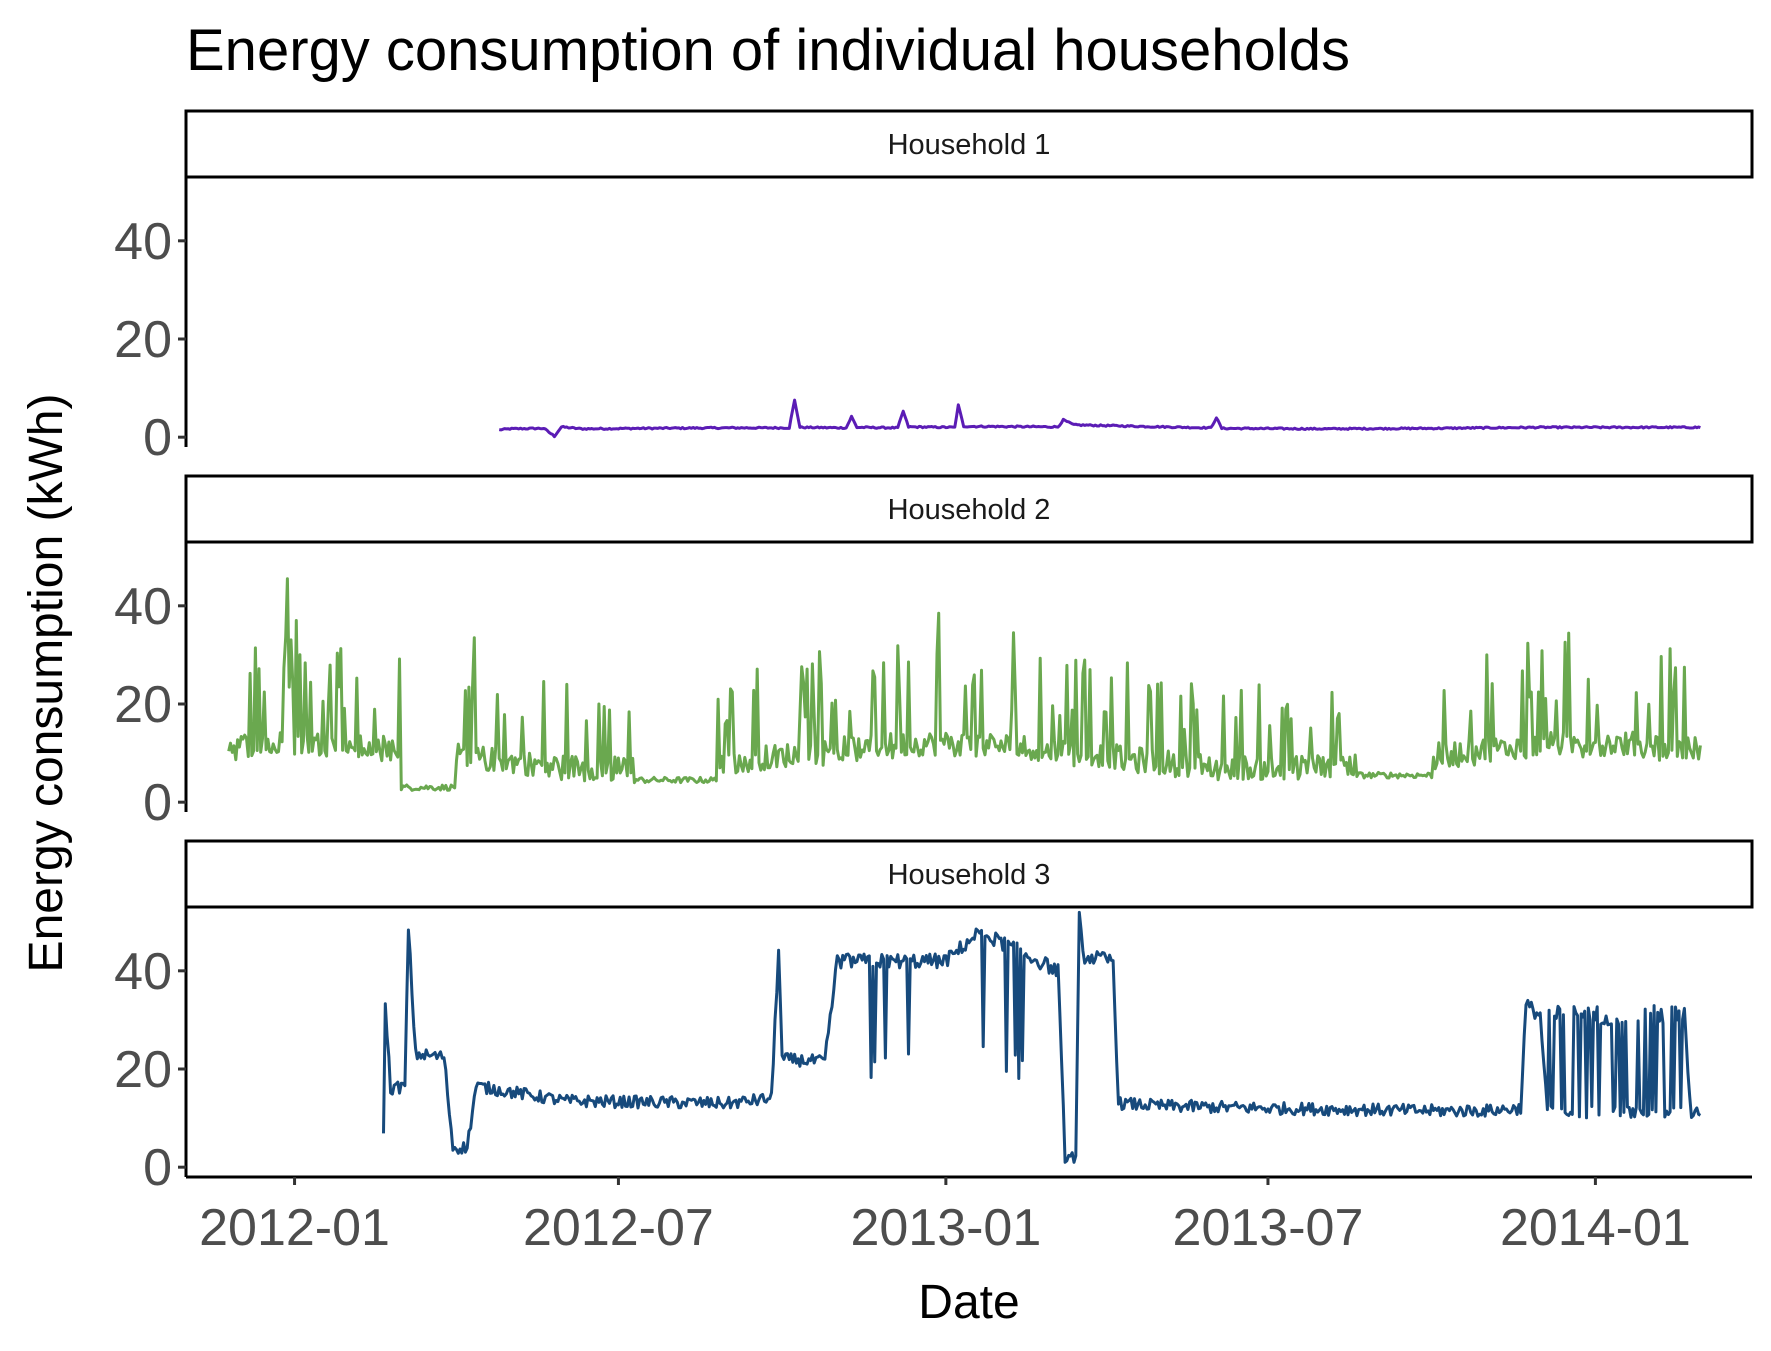 This screenshot has width=1771, height=1351. What do you see at coordinates (968, 1302) in the screenshot?
I see `x-axis-title: Date` at bounding box center [968, 1302].